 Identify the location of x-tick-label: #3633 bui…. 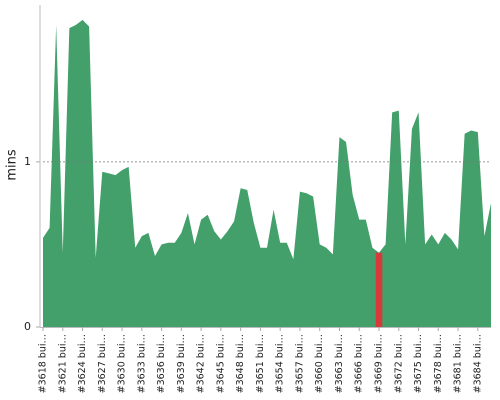
(141, 363).